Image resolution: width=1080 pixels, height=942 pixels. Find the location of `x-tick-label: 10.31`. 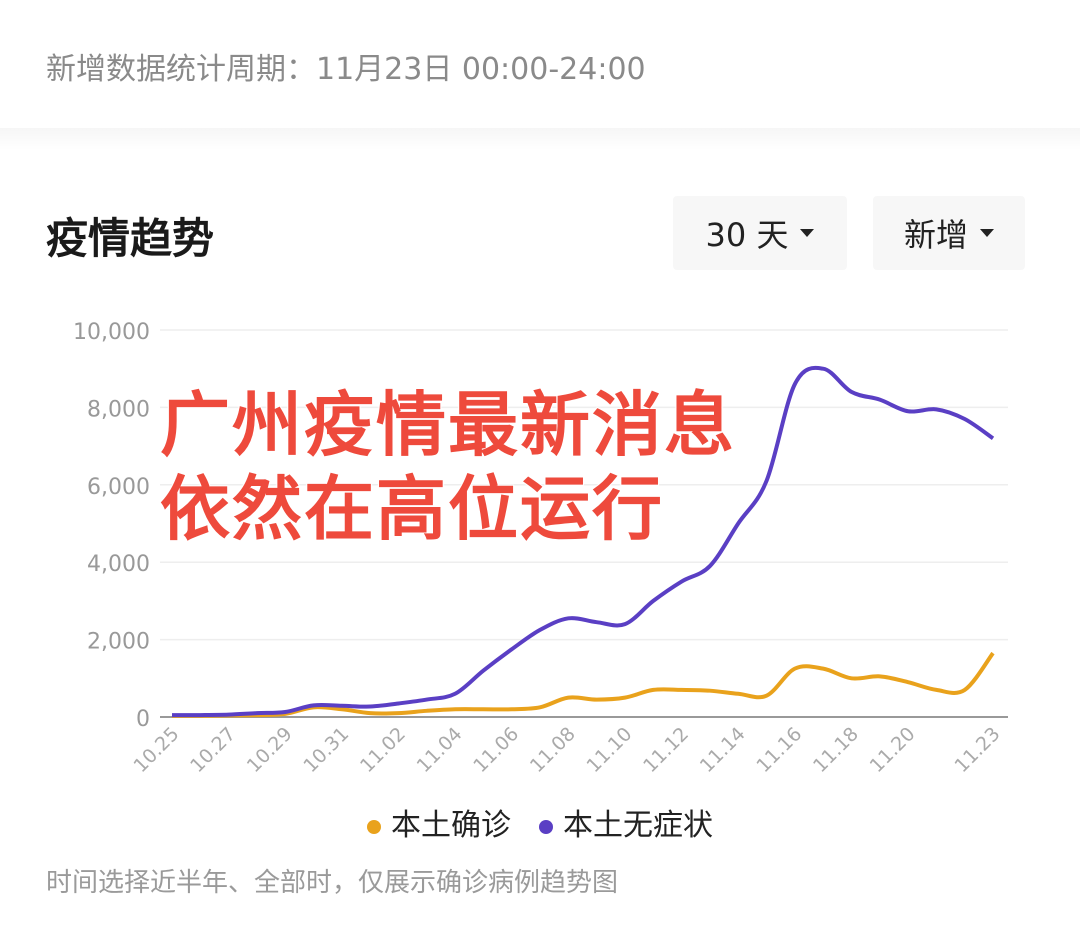

x-tick-label: 10.31 is located at coordinates (326, 750).